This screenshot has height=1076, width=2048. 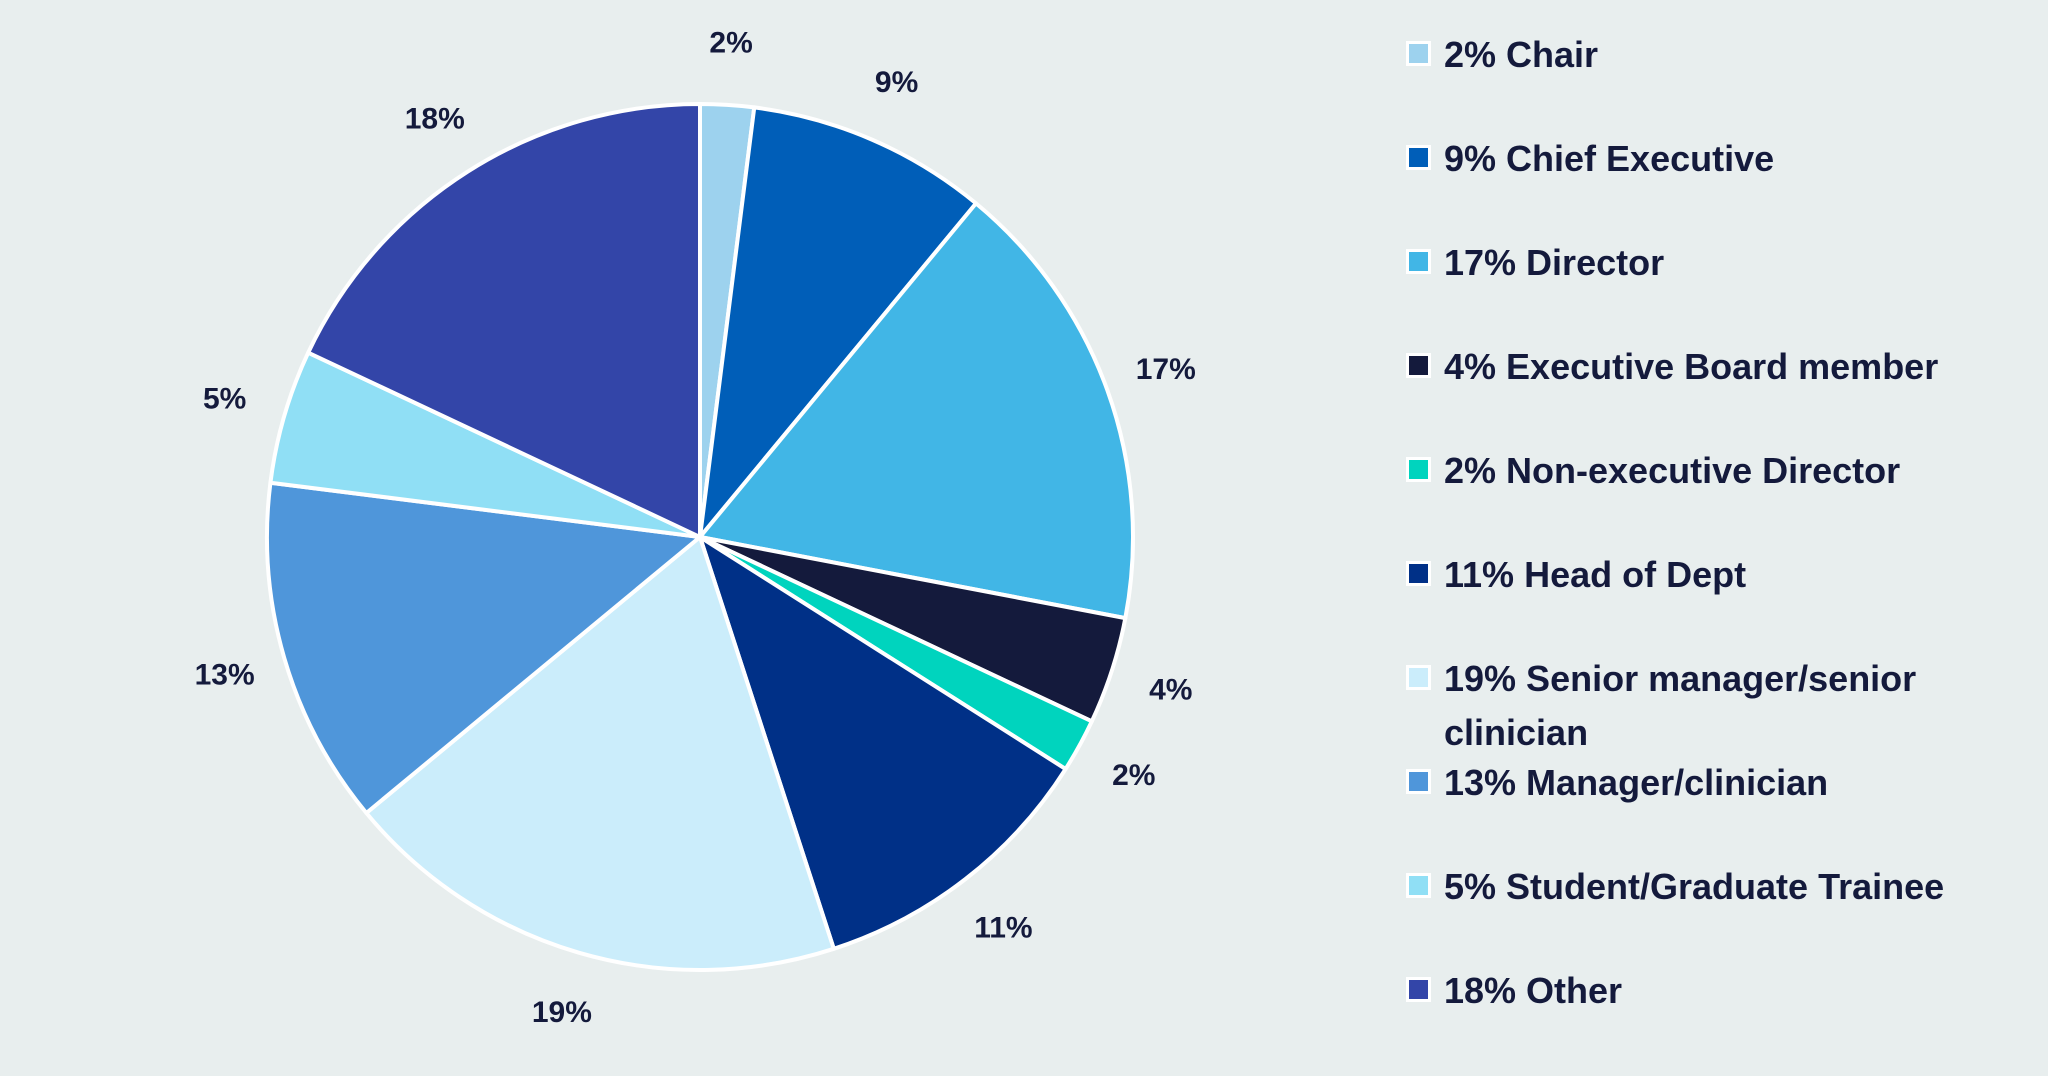 What do you see at coordinates (1554, 262) in the screenshot?
I see `legend-label-2: 17% Director` at bounding box center [1554, 262].